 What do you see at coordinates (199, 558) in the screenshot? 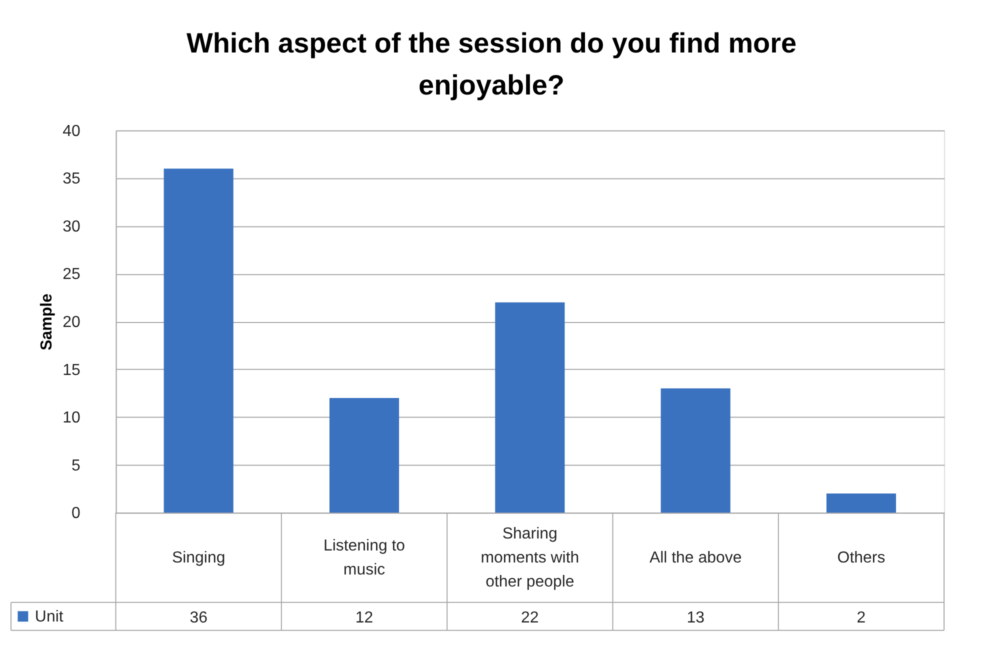
I see `x-tick-label: Singing` at bounding box center [199, 558].